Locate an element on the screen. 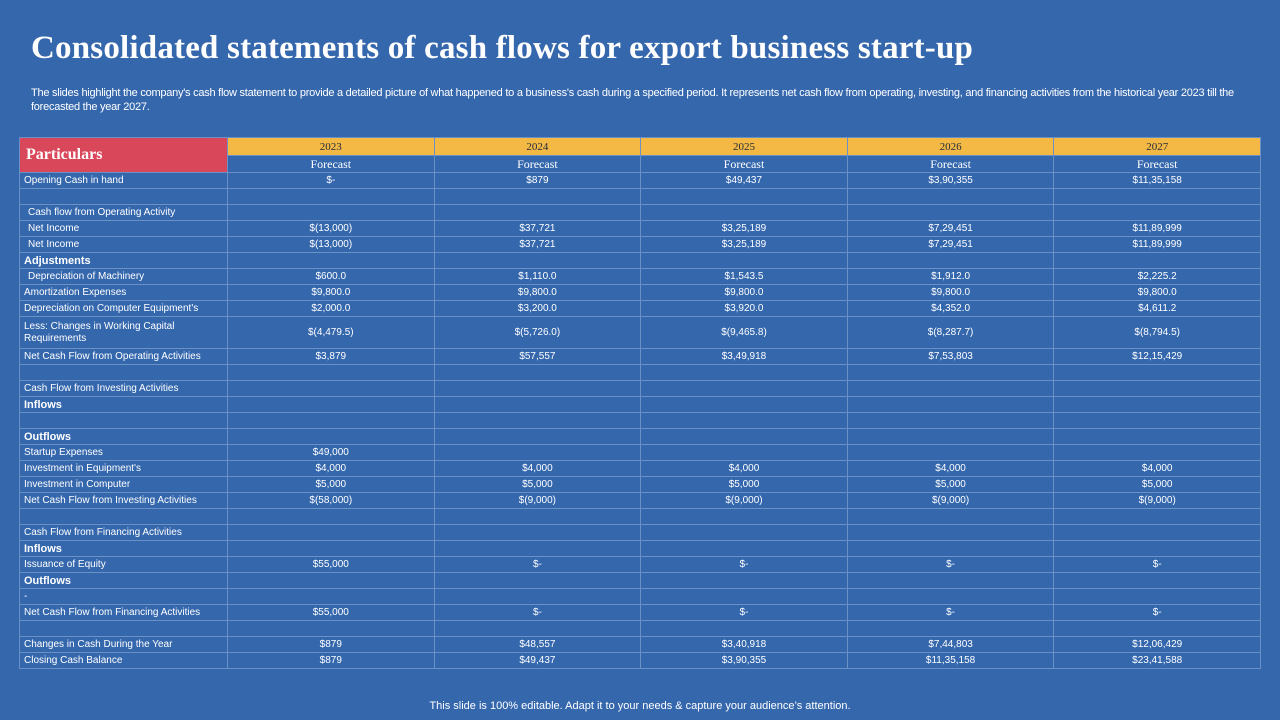 The height and width of the screenshot is (720, 1280). value-cell-2024: $57,557 is located at coordinates (537, 356).